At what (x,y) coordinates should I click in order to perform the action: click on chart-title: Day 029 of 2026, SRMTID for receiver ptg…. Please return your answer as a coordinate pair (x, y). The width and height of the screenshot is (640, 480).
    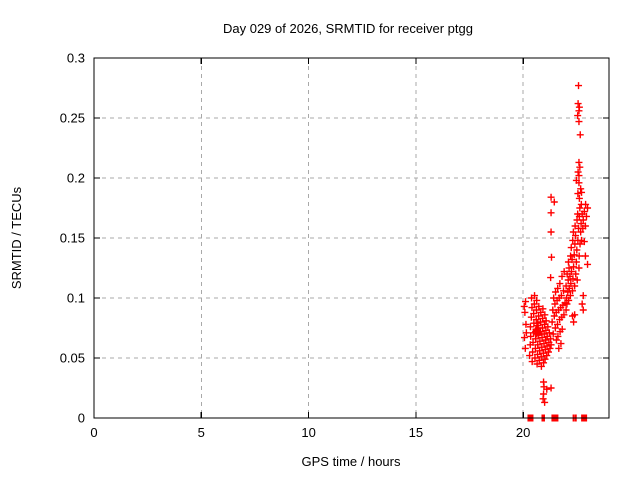
    Looking at the image, I should click on (348, 28).